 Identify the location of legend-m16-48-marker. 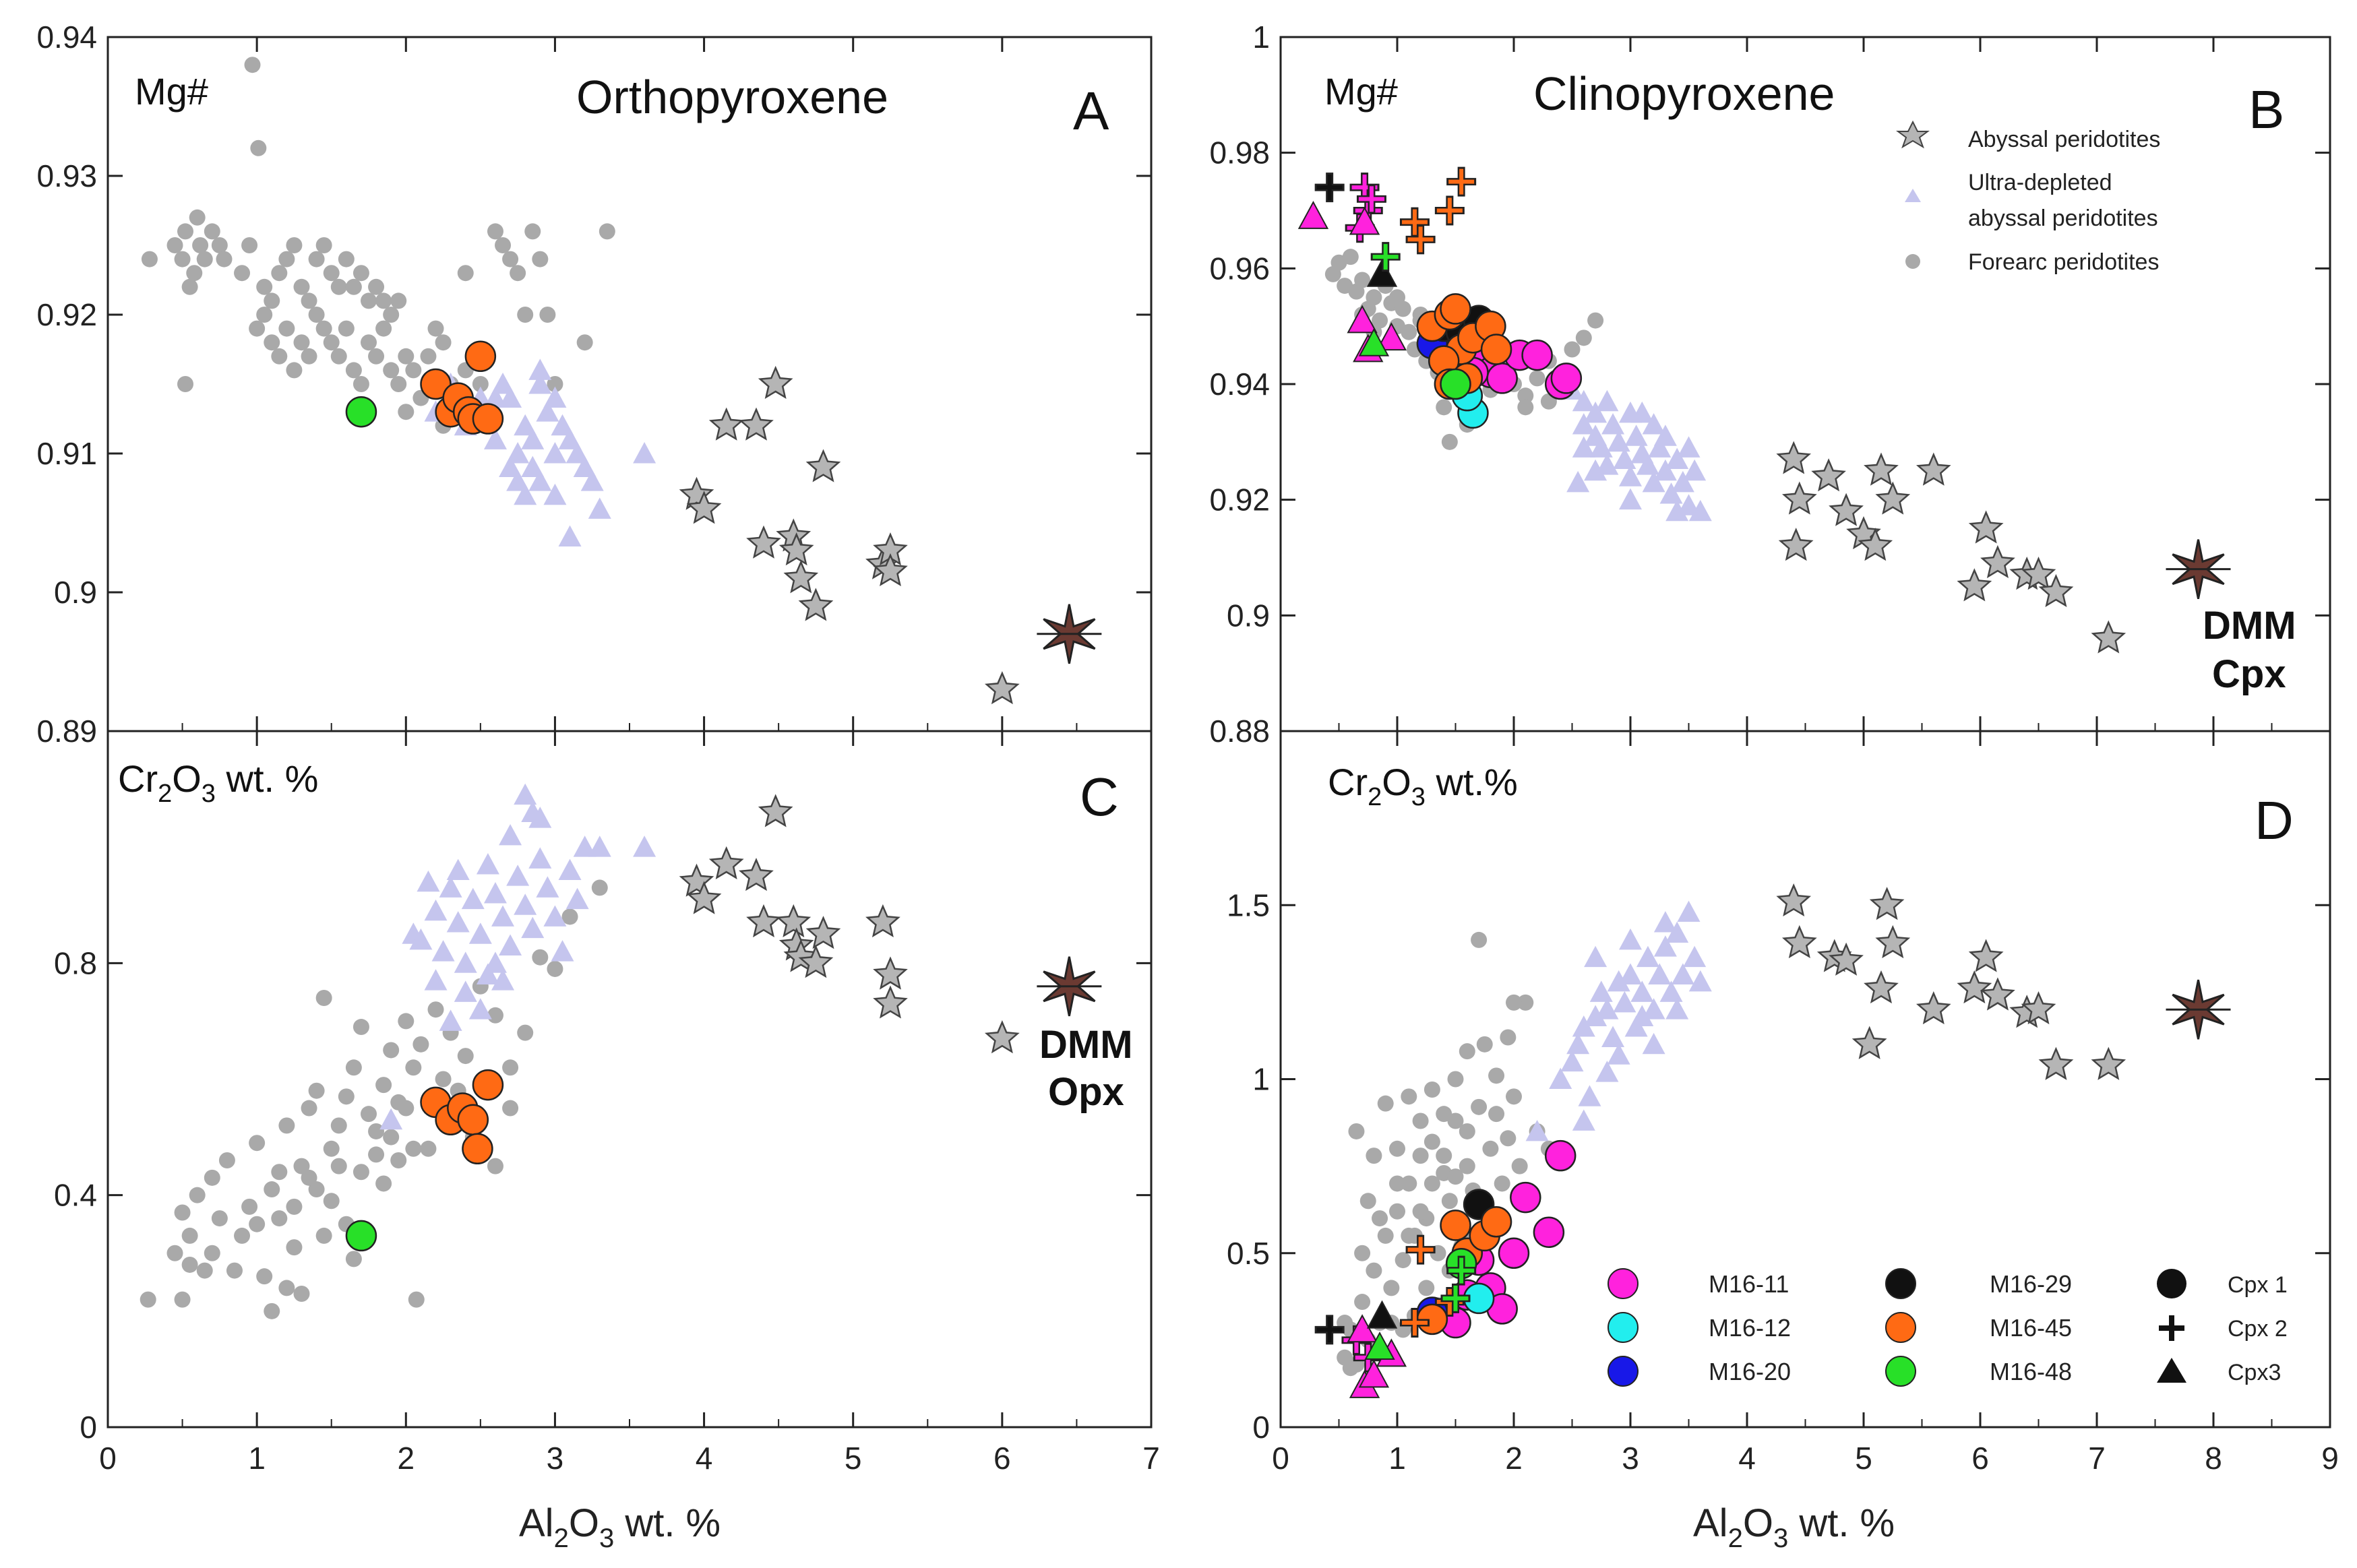
(1900, 1372).